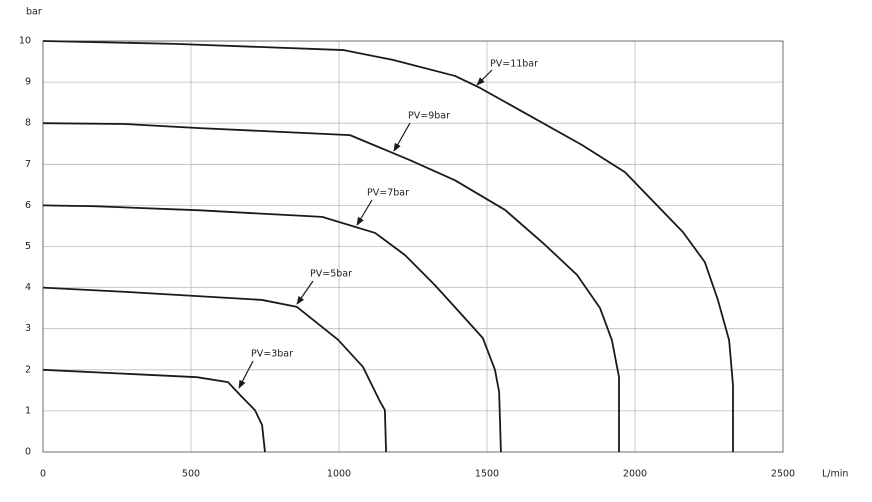 This screenshot has height=502, width=872. Describe the element at coordinates (28, 452) in the screenshot. I see `y-tick-label: 0` at that location.